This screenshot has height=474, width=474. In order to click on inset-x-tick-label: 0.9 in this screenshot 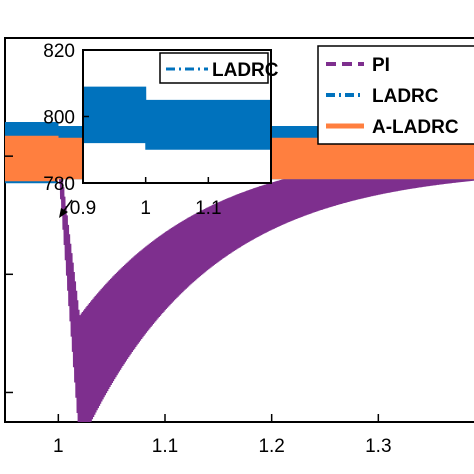, I will do `click(83, 208)`.